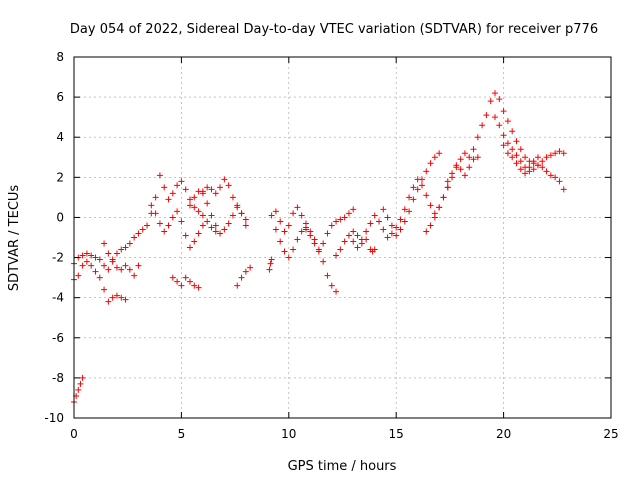  Describe the element at coordinates (417, 208) in the screenshot. I see `series-track-s` at that location.